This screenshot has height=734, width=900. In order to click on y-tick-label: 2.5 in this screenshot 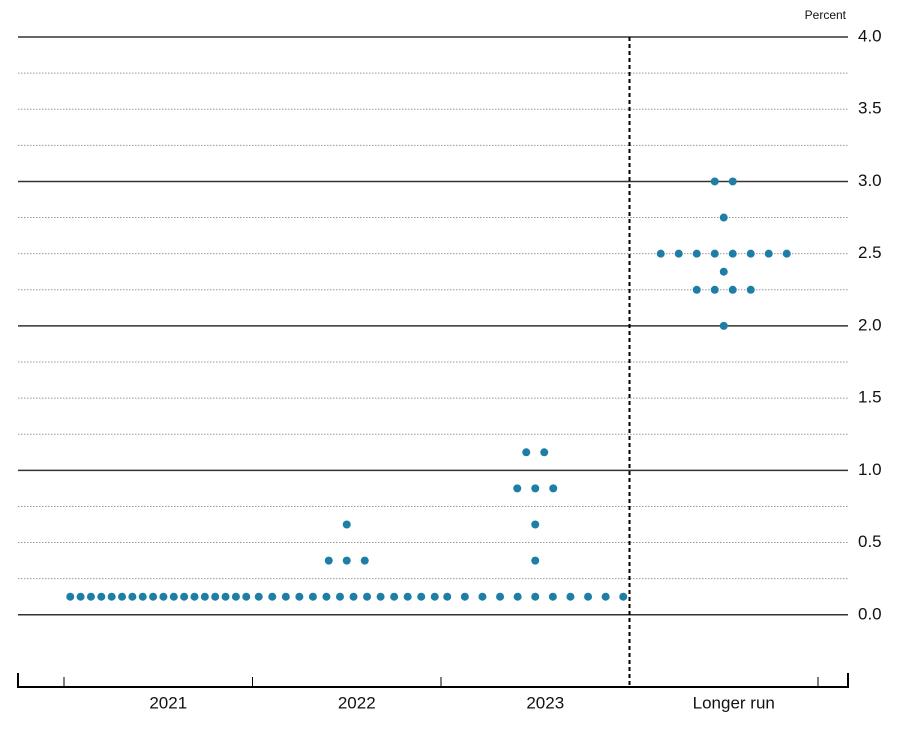, I will do `click(870, 252)`.